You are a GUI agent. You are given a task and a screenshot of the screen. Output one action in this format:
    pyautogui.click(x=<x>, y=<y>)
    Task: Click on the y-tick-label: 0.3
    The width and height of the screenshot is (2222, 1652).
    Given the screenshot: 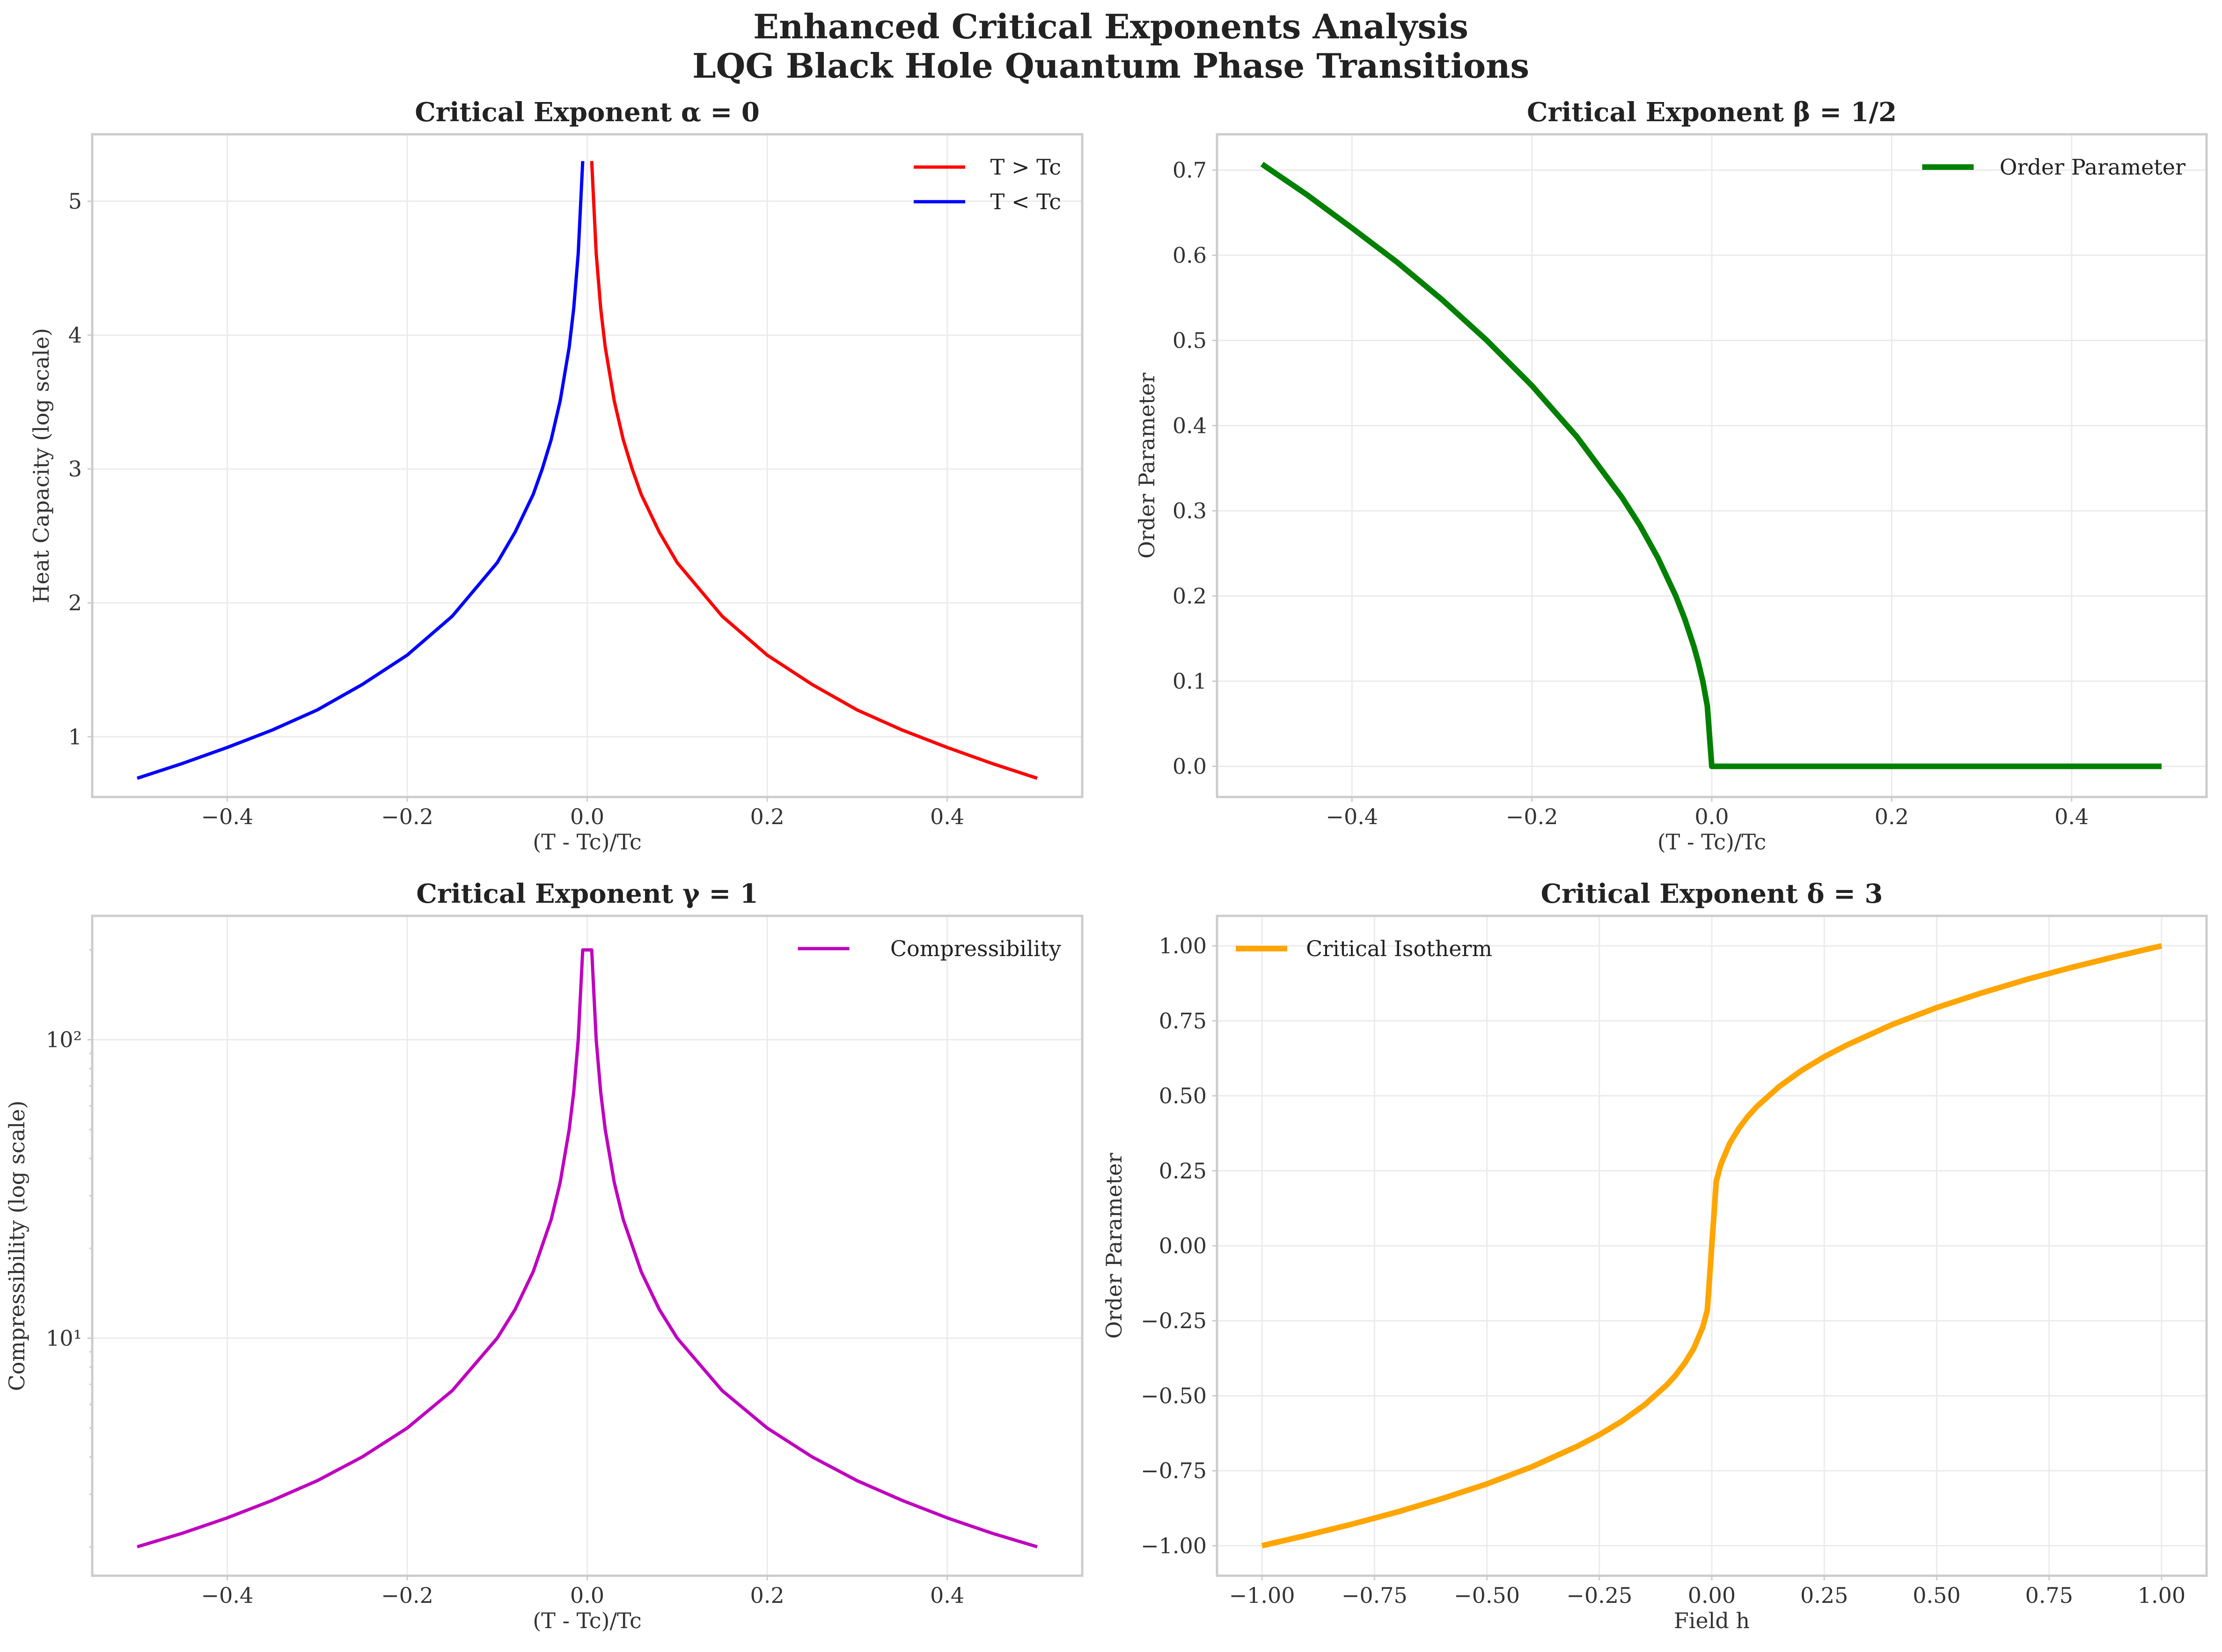 What is the action you would take?
    pyautogui.click(x=1190, y=511)
    